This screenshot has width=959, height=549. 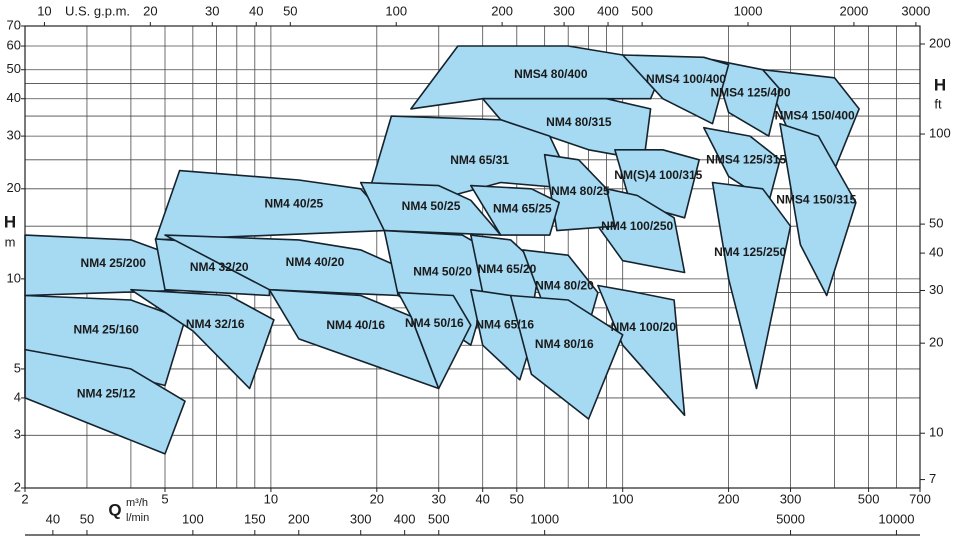 What do you see at coordinates (940, 42) in the screenshot?
I see `y2-tick-label: 200` at bounding box center [940, 42].